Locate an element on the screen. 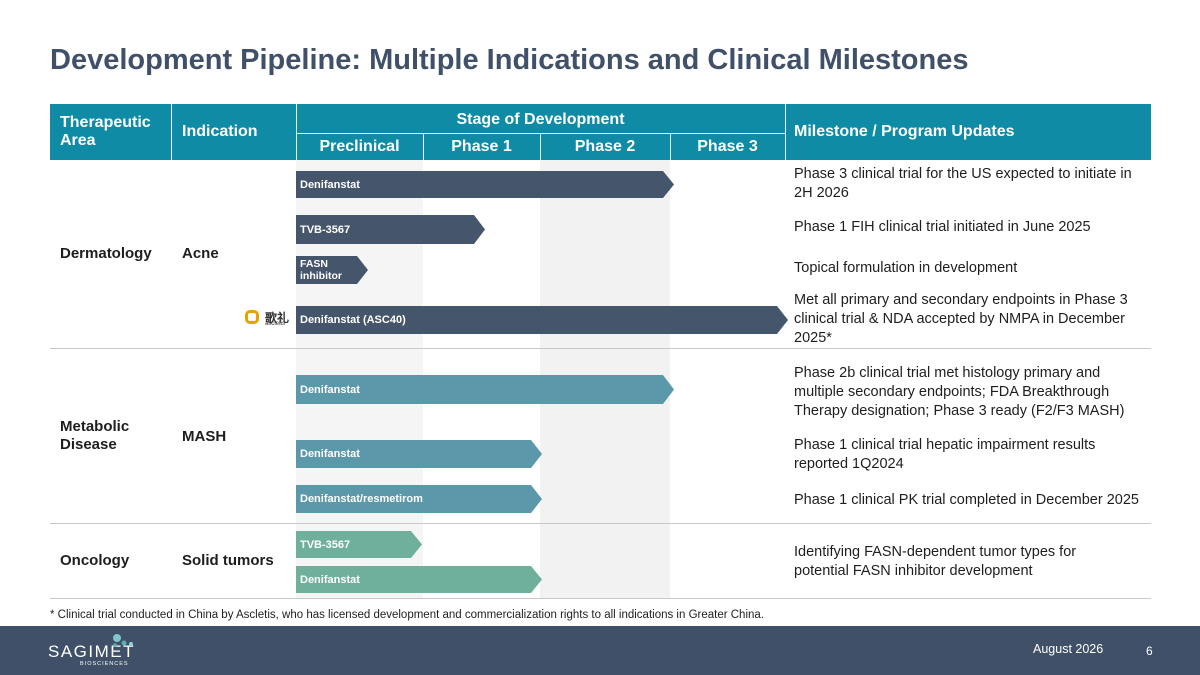  area-oncology: Oncology is located at coordinates (95, 560).